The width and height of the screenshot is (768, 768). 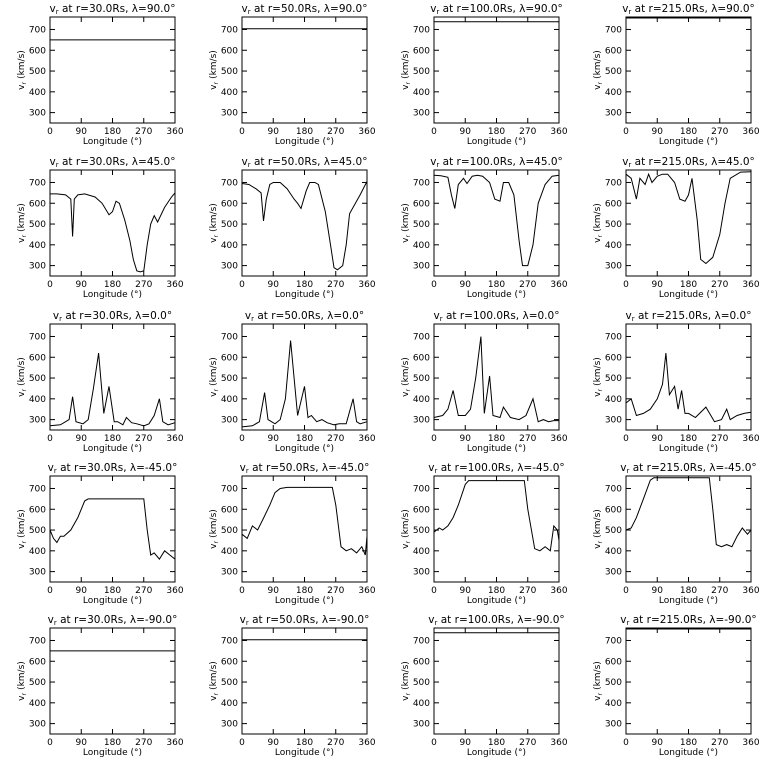 I want to click on chart-title-text: at r=100.0Rs, λ=-45.0°, so click(x=500, y=468).